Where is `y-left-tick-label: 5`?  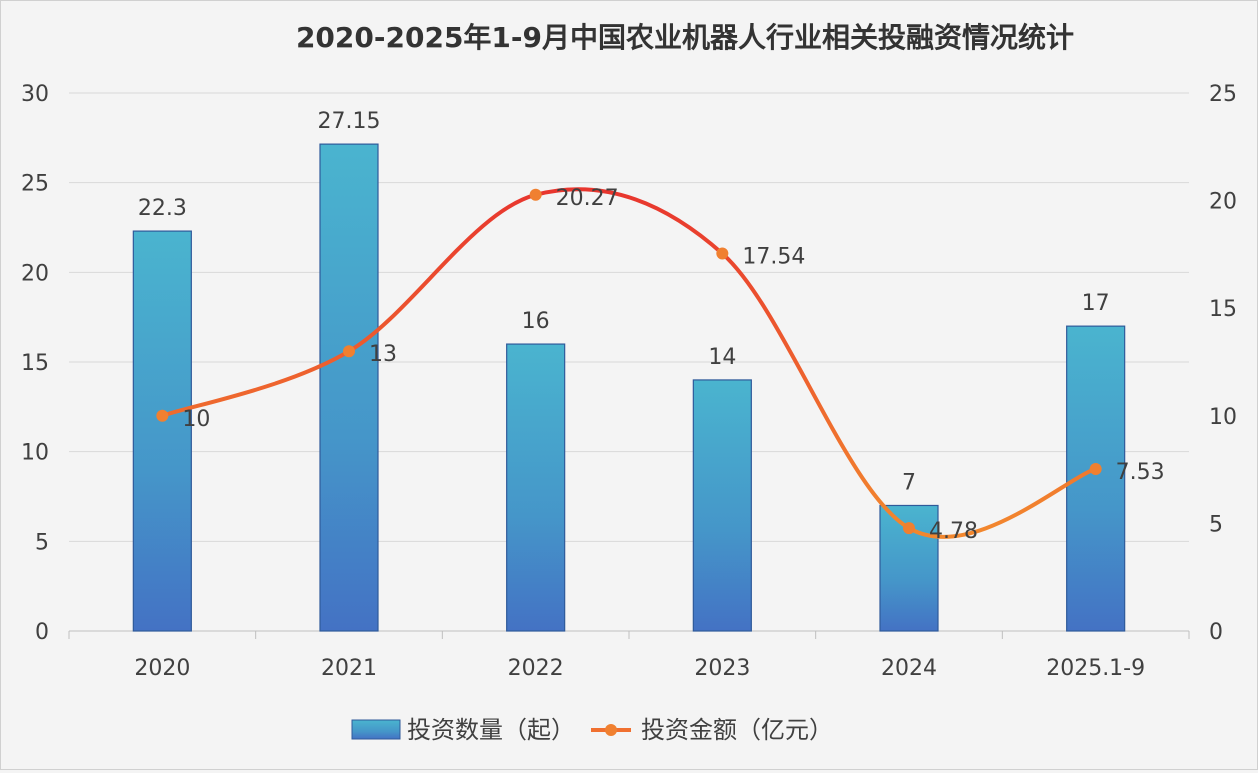
y-left-tick-label: 5 is located at coordinates (42, 542).